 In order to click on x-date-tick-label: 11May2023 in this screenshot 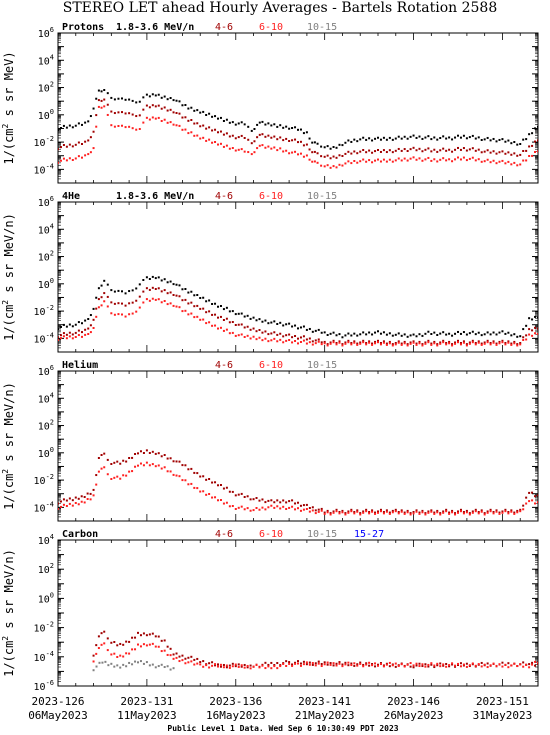, I will do `click(147, 715)`.